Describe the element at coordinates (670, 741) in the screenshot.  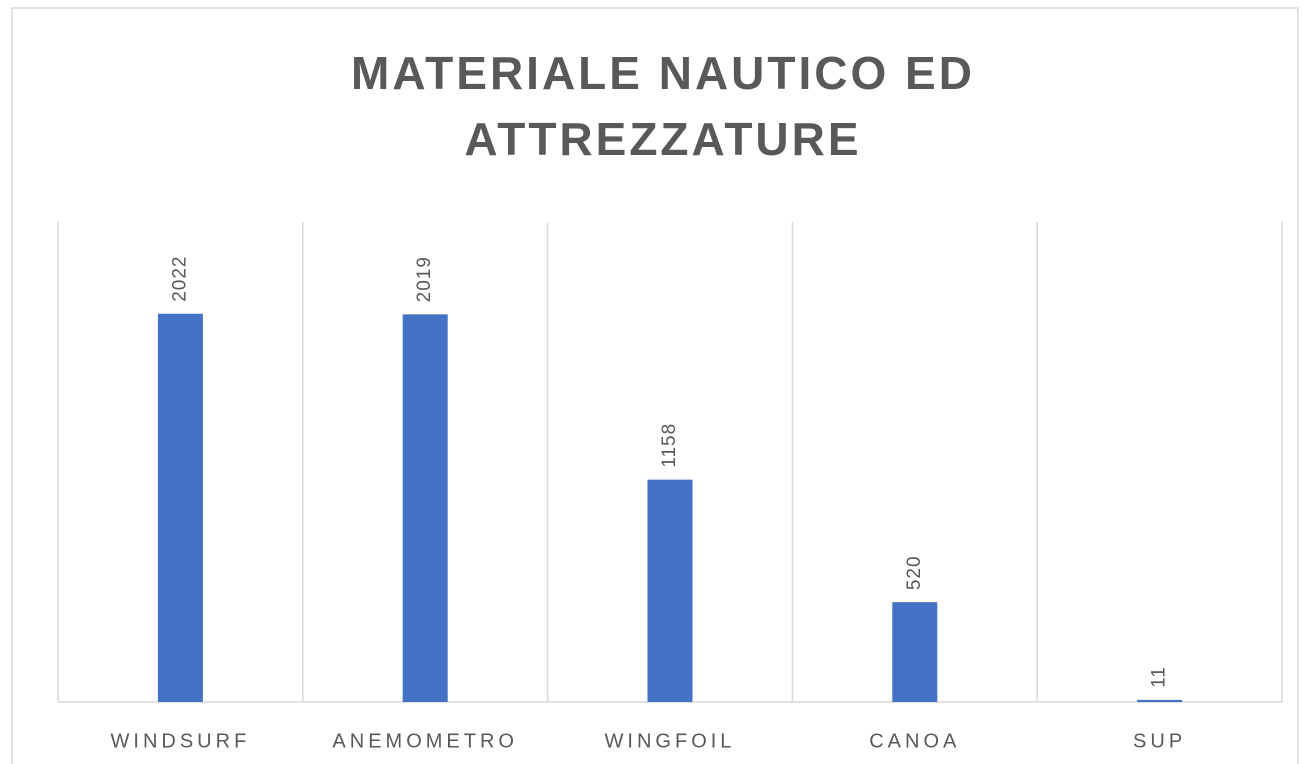
I see `x-tick-label: WINGFOIL` at that location.